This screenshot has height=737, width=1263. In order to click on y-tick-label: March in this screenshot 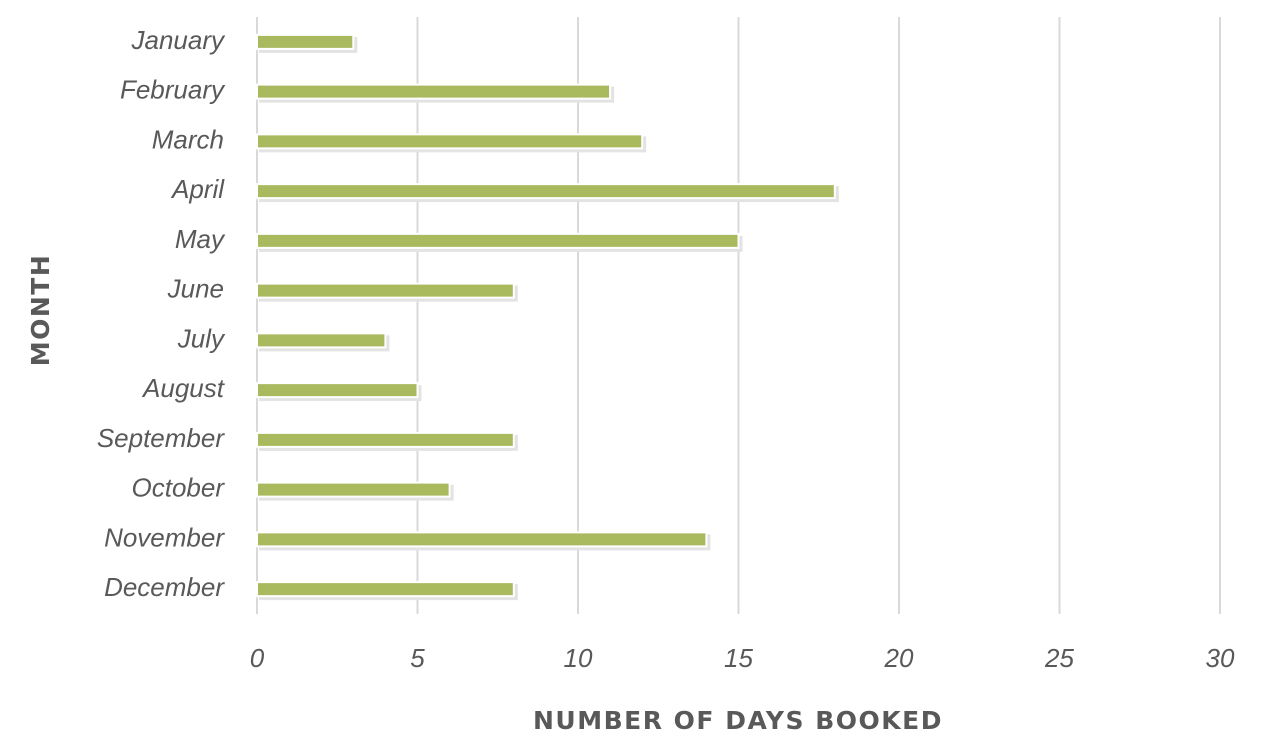, I will do `click(188, 139)`.